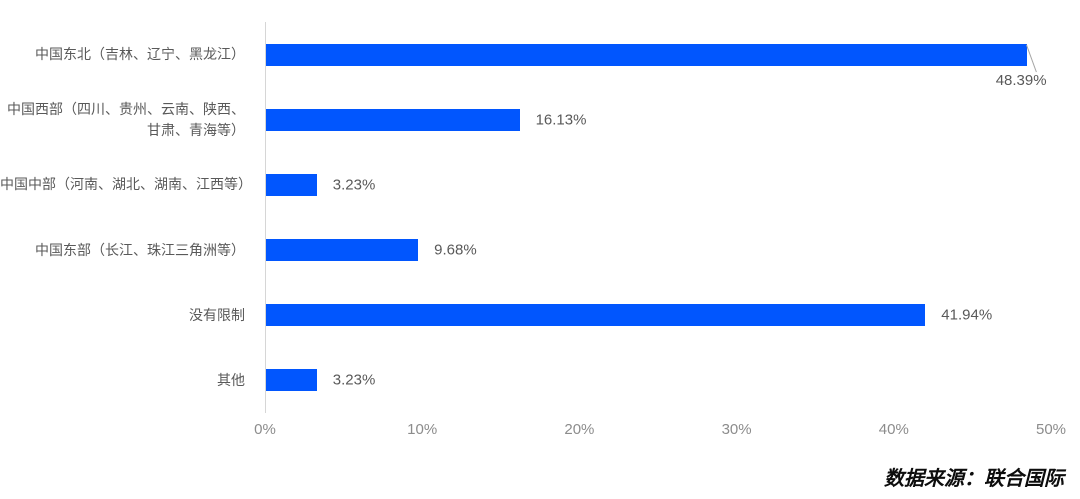 The image size is (1080, 499). What do you see at coordinates (455, 250) in the screenshot?
I see `bar-value-label: 9.68%` at bounding box center [455, 250].